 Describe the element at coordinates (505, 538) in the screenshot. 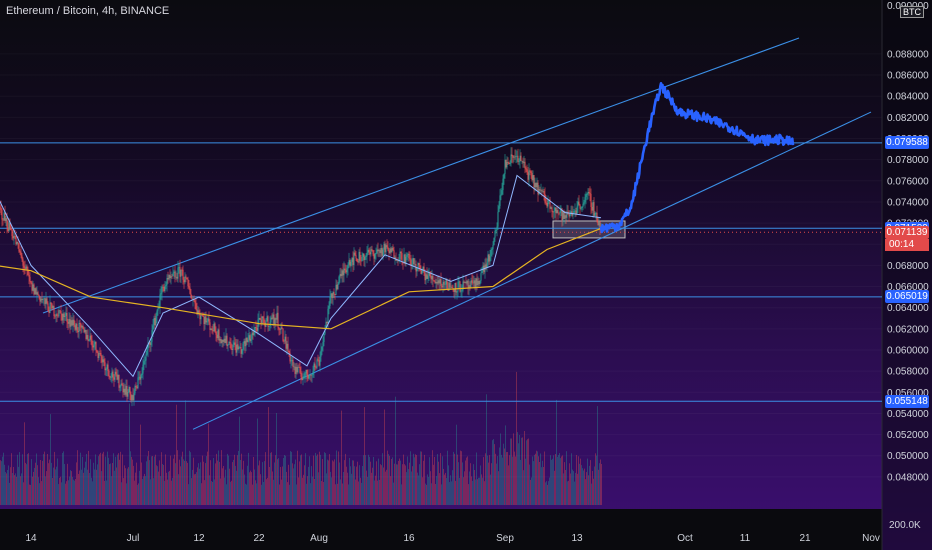

I see `time-tick-label: Sep` at that location.